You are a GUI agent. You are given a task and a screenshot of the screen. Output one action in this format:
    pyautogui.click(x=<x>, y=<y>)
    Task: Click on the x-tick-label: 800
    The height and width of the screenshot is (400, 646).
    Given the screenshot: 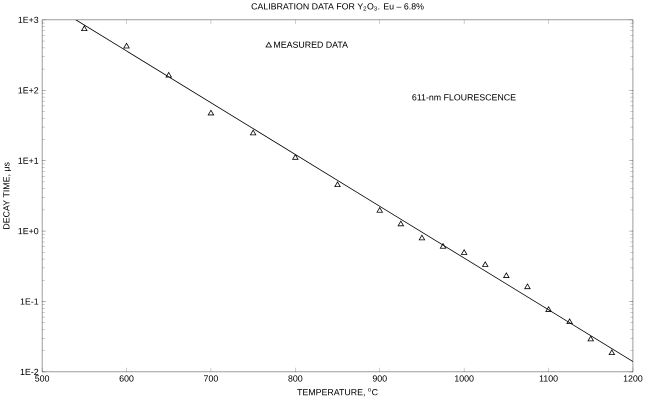 What is the action you would take?
    pyautogui.click(x=295, y=379)
    